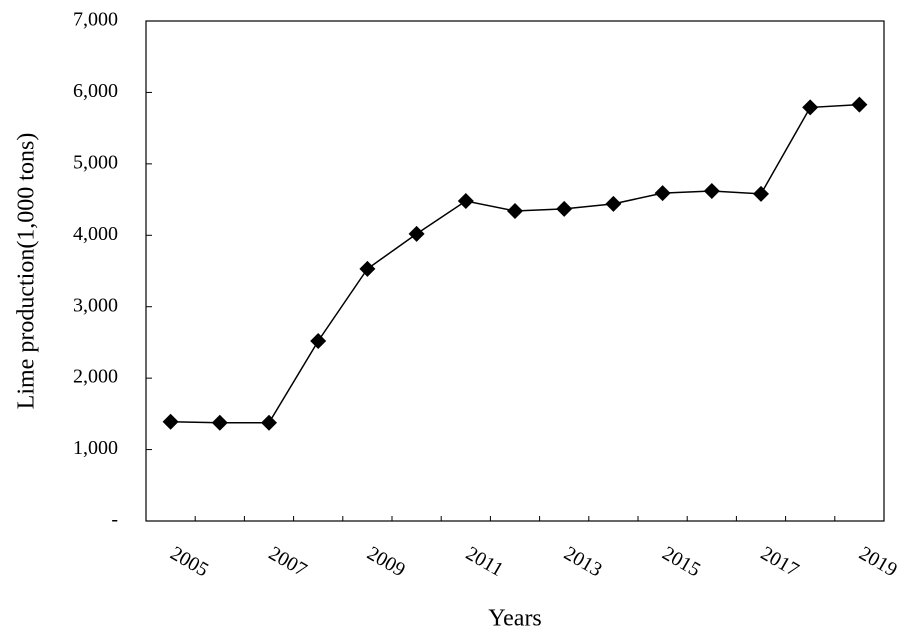 The width and height of the screenshot is (918, 644). What do you see at coordinates (95, 305) in the screenshot?
I see `y-tick-label: 3,000` at bounding box center [95, 305].